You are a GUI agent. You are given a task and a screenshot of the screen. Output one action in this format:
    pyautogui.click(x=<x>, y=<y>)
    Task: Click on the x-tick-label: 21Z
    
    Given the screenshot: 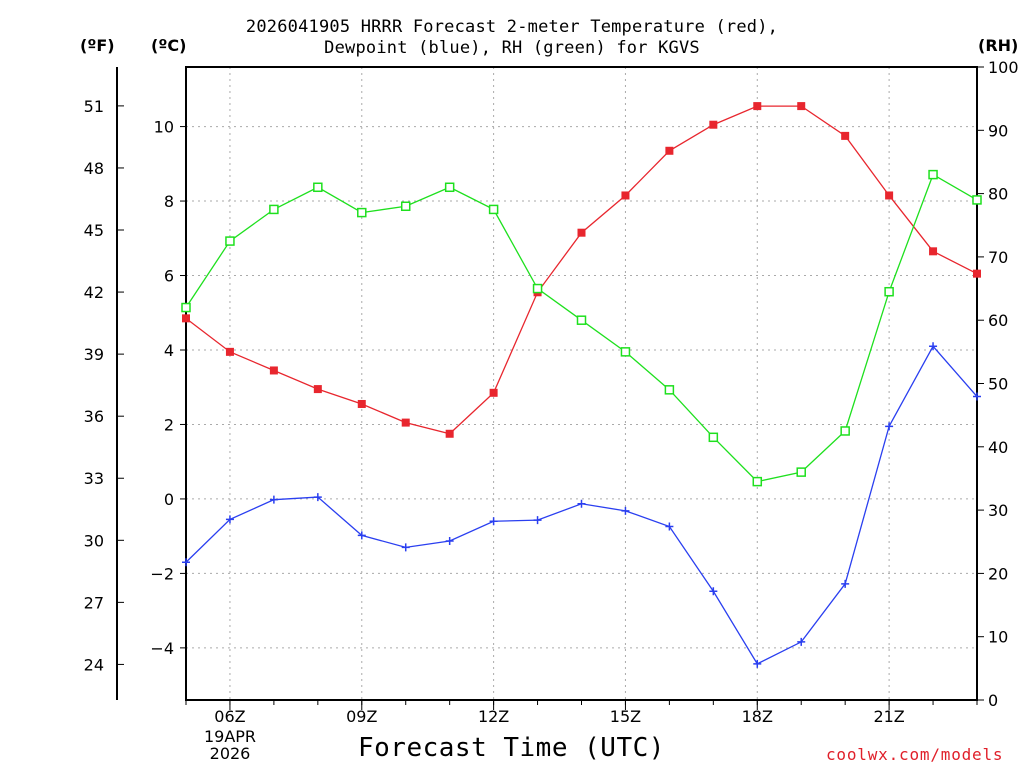 What is the action you would take?
    pyautogui.click(x=888, y=716)
    